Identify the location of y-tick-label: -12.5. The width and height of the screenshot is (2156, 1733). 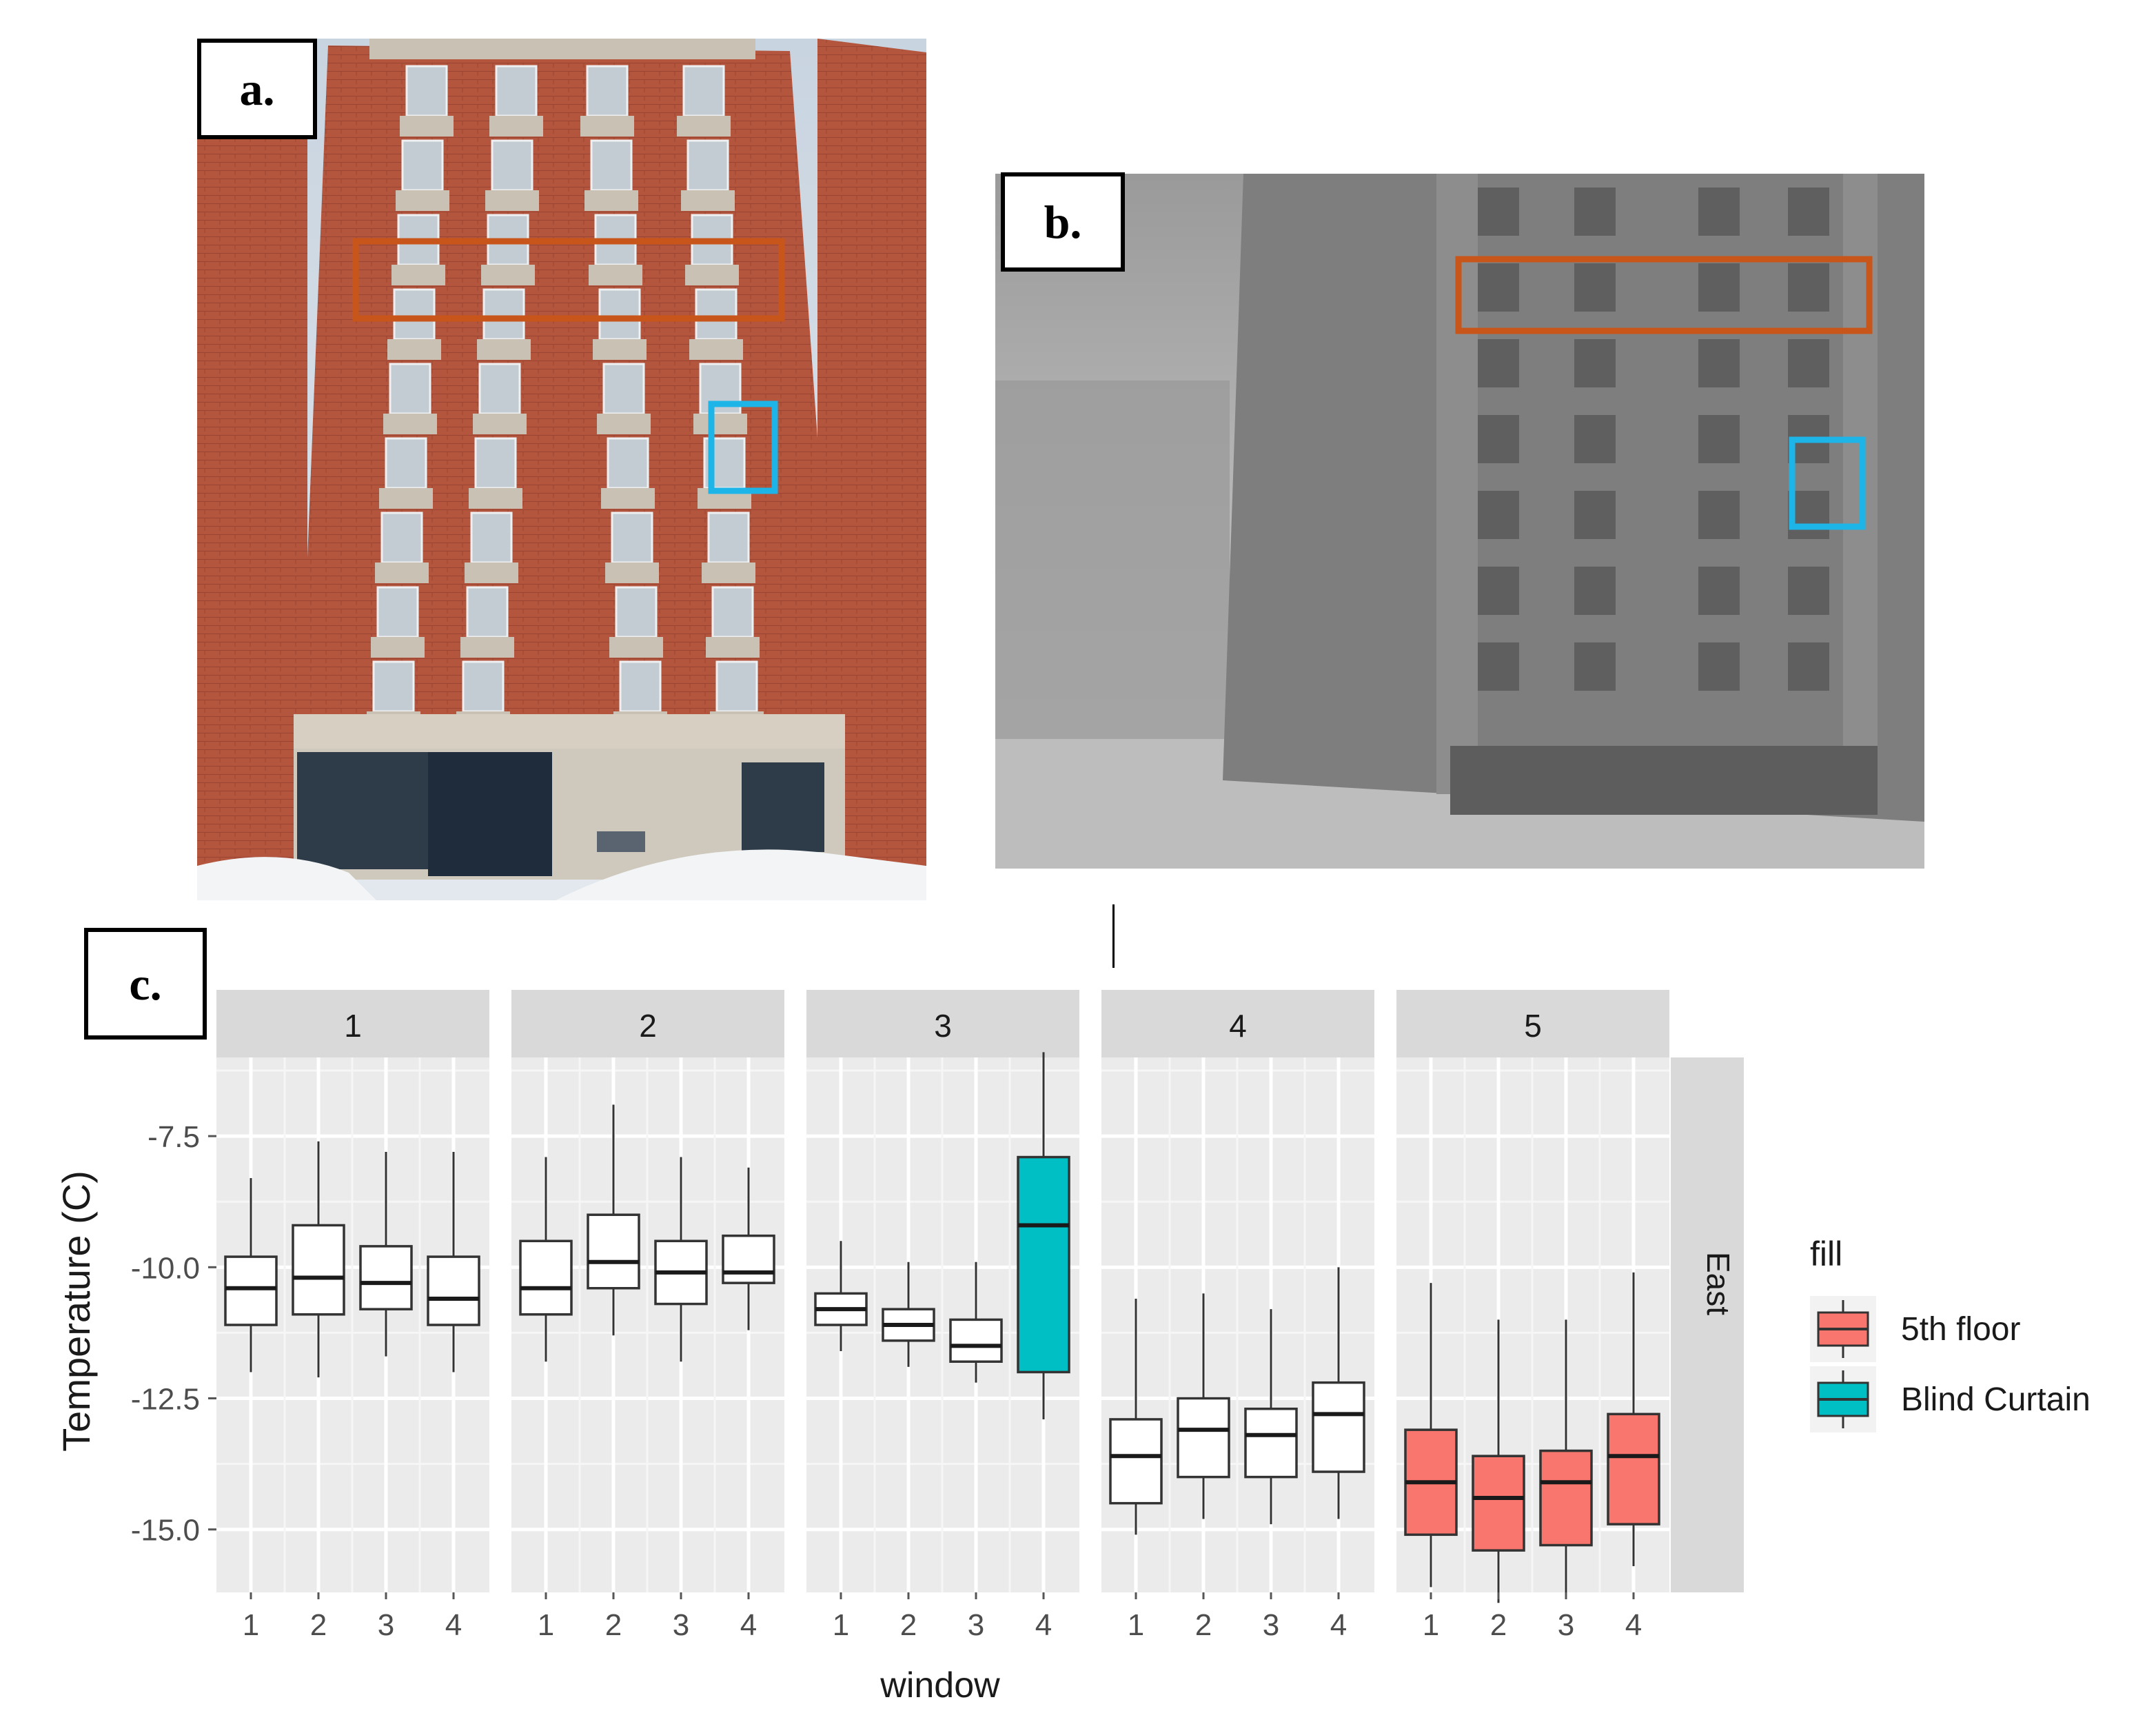
(166, 1400).